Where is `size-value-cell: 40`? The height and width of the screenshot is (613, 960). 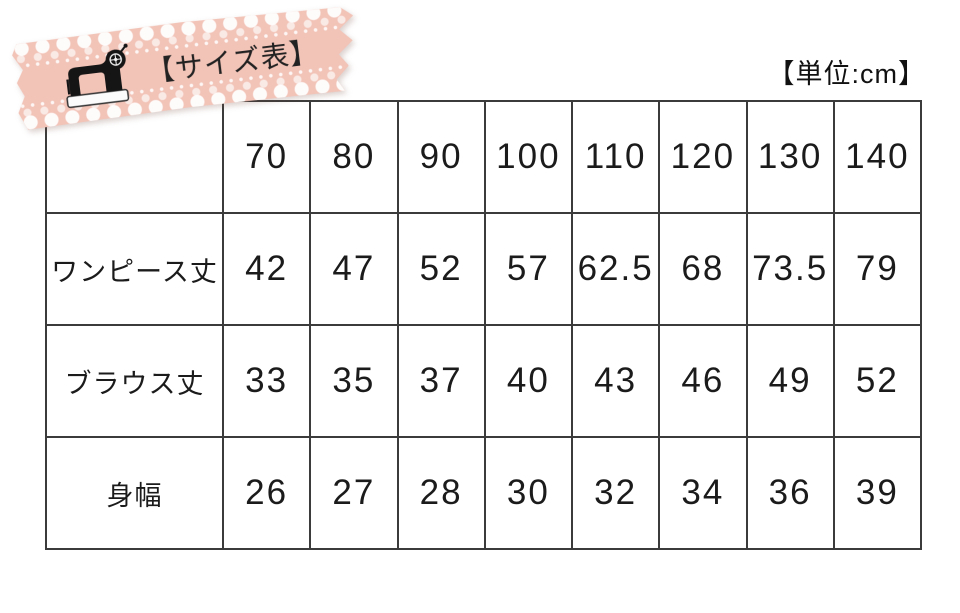
size-value-cell: 40 is located at coordinates (528, 381).